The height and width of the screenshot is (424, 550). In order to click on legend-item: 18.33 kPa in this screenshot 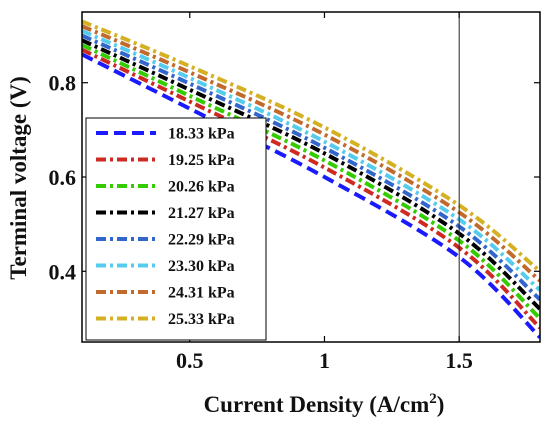, I will do `click(165, 134)`.